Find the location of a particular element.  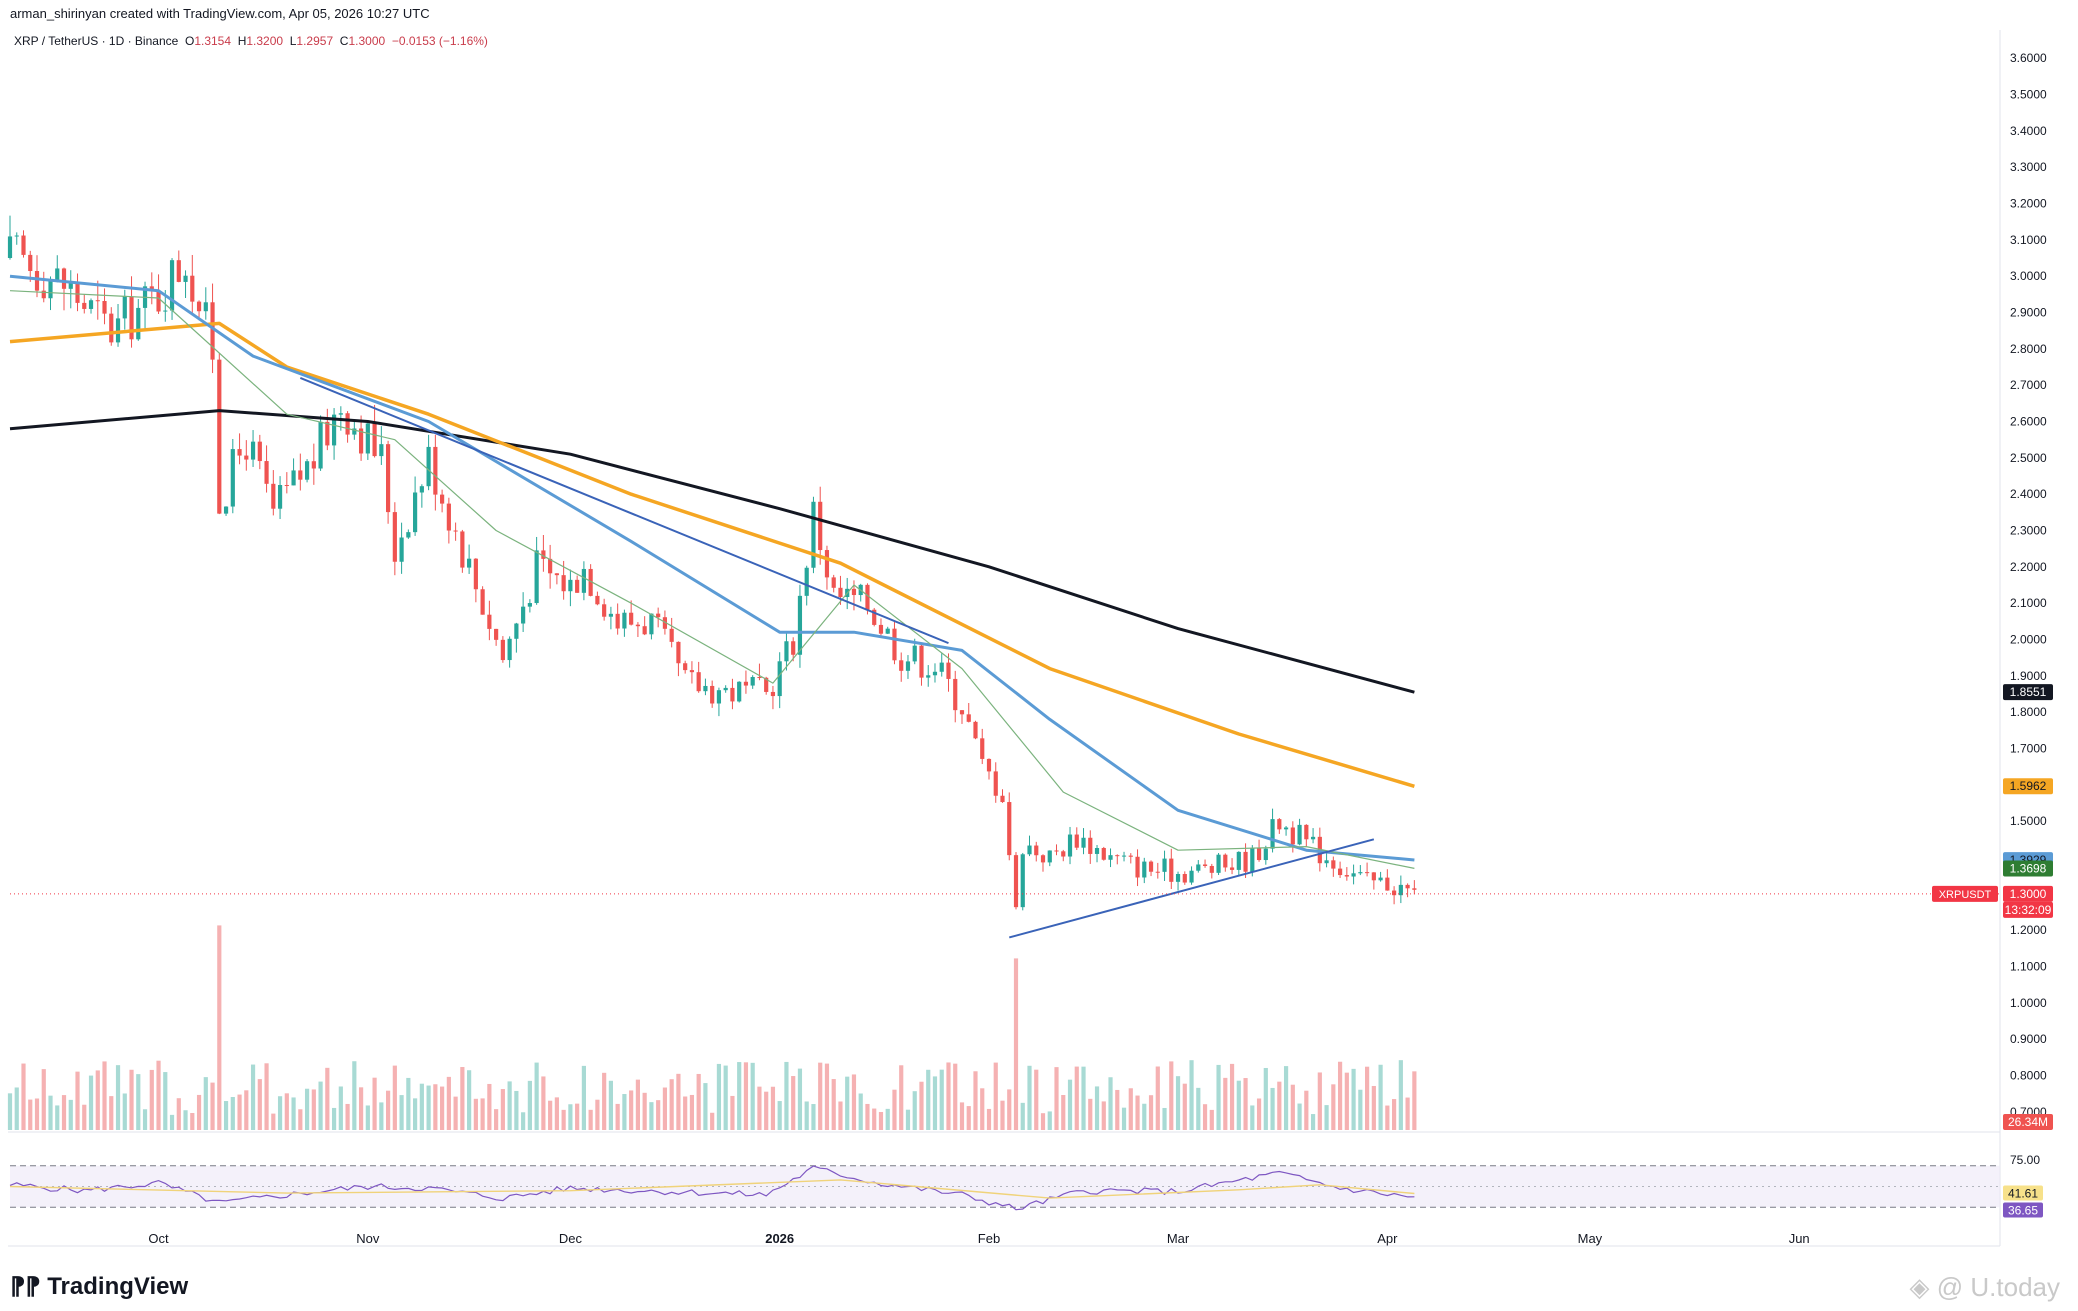

rsi-ma-label-bg is located at coordinates (2023, 1193).